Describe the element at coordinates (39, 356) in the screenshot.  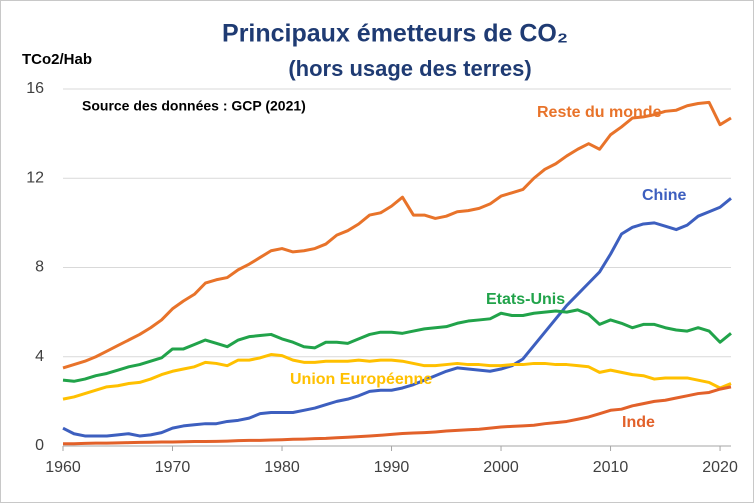
I see `y-tick-label: 4` at that location.